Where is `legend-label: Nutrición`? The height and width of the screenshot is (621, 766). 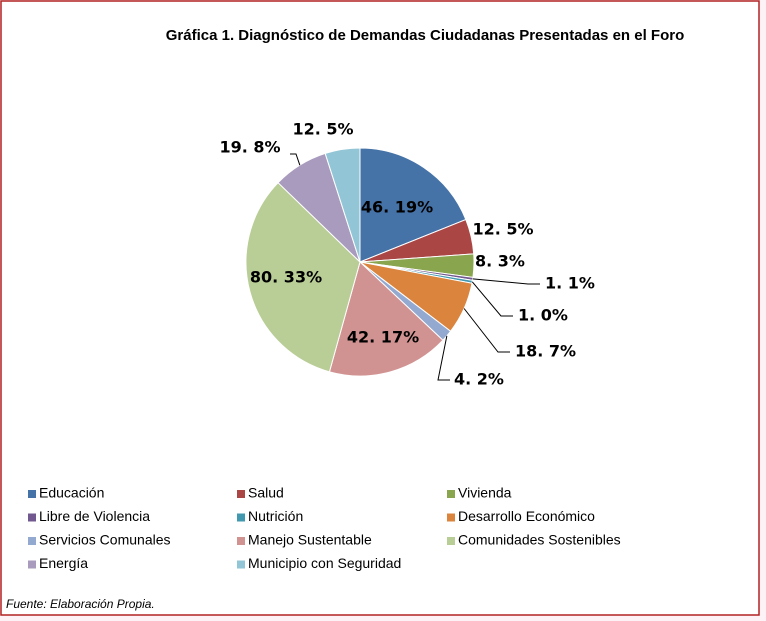 legend-label: Nutrición is located at coordinates (275, 516).